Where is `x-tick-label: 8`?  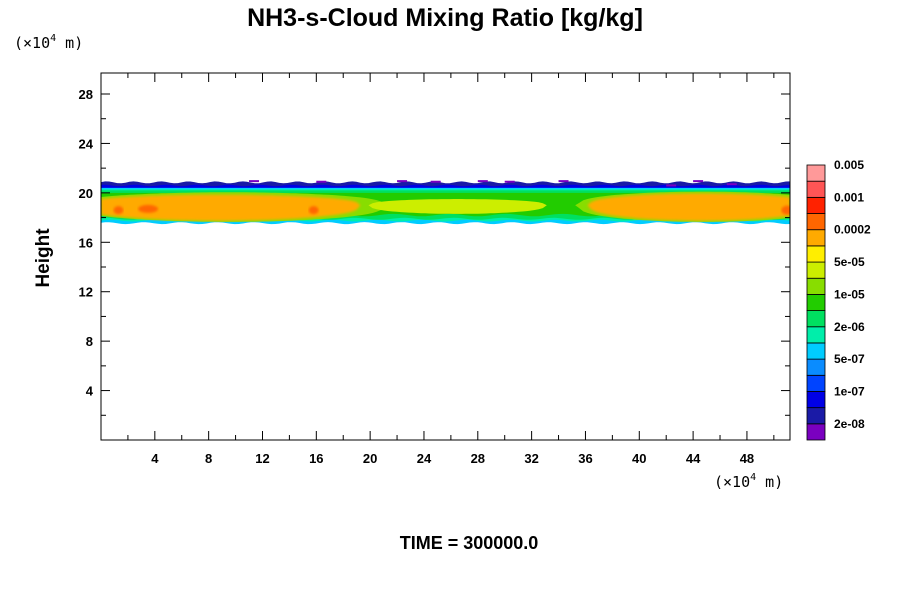 x-tick-label: 8 is located at coordinates (208, 458).